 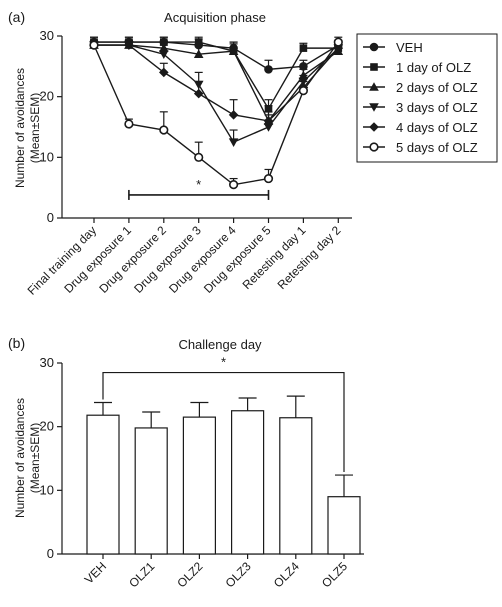 I want to click on panel-b-y-axis-label-line1: Number of avoidances, so click(x=20, y=458).